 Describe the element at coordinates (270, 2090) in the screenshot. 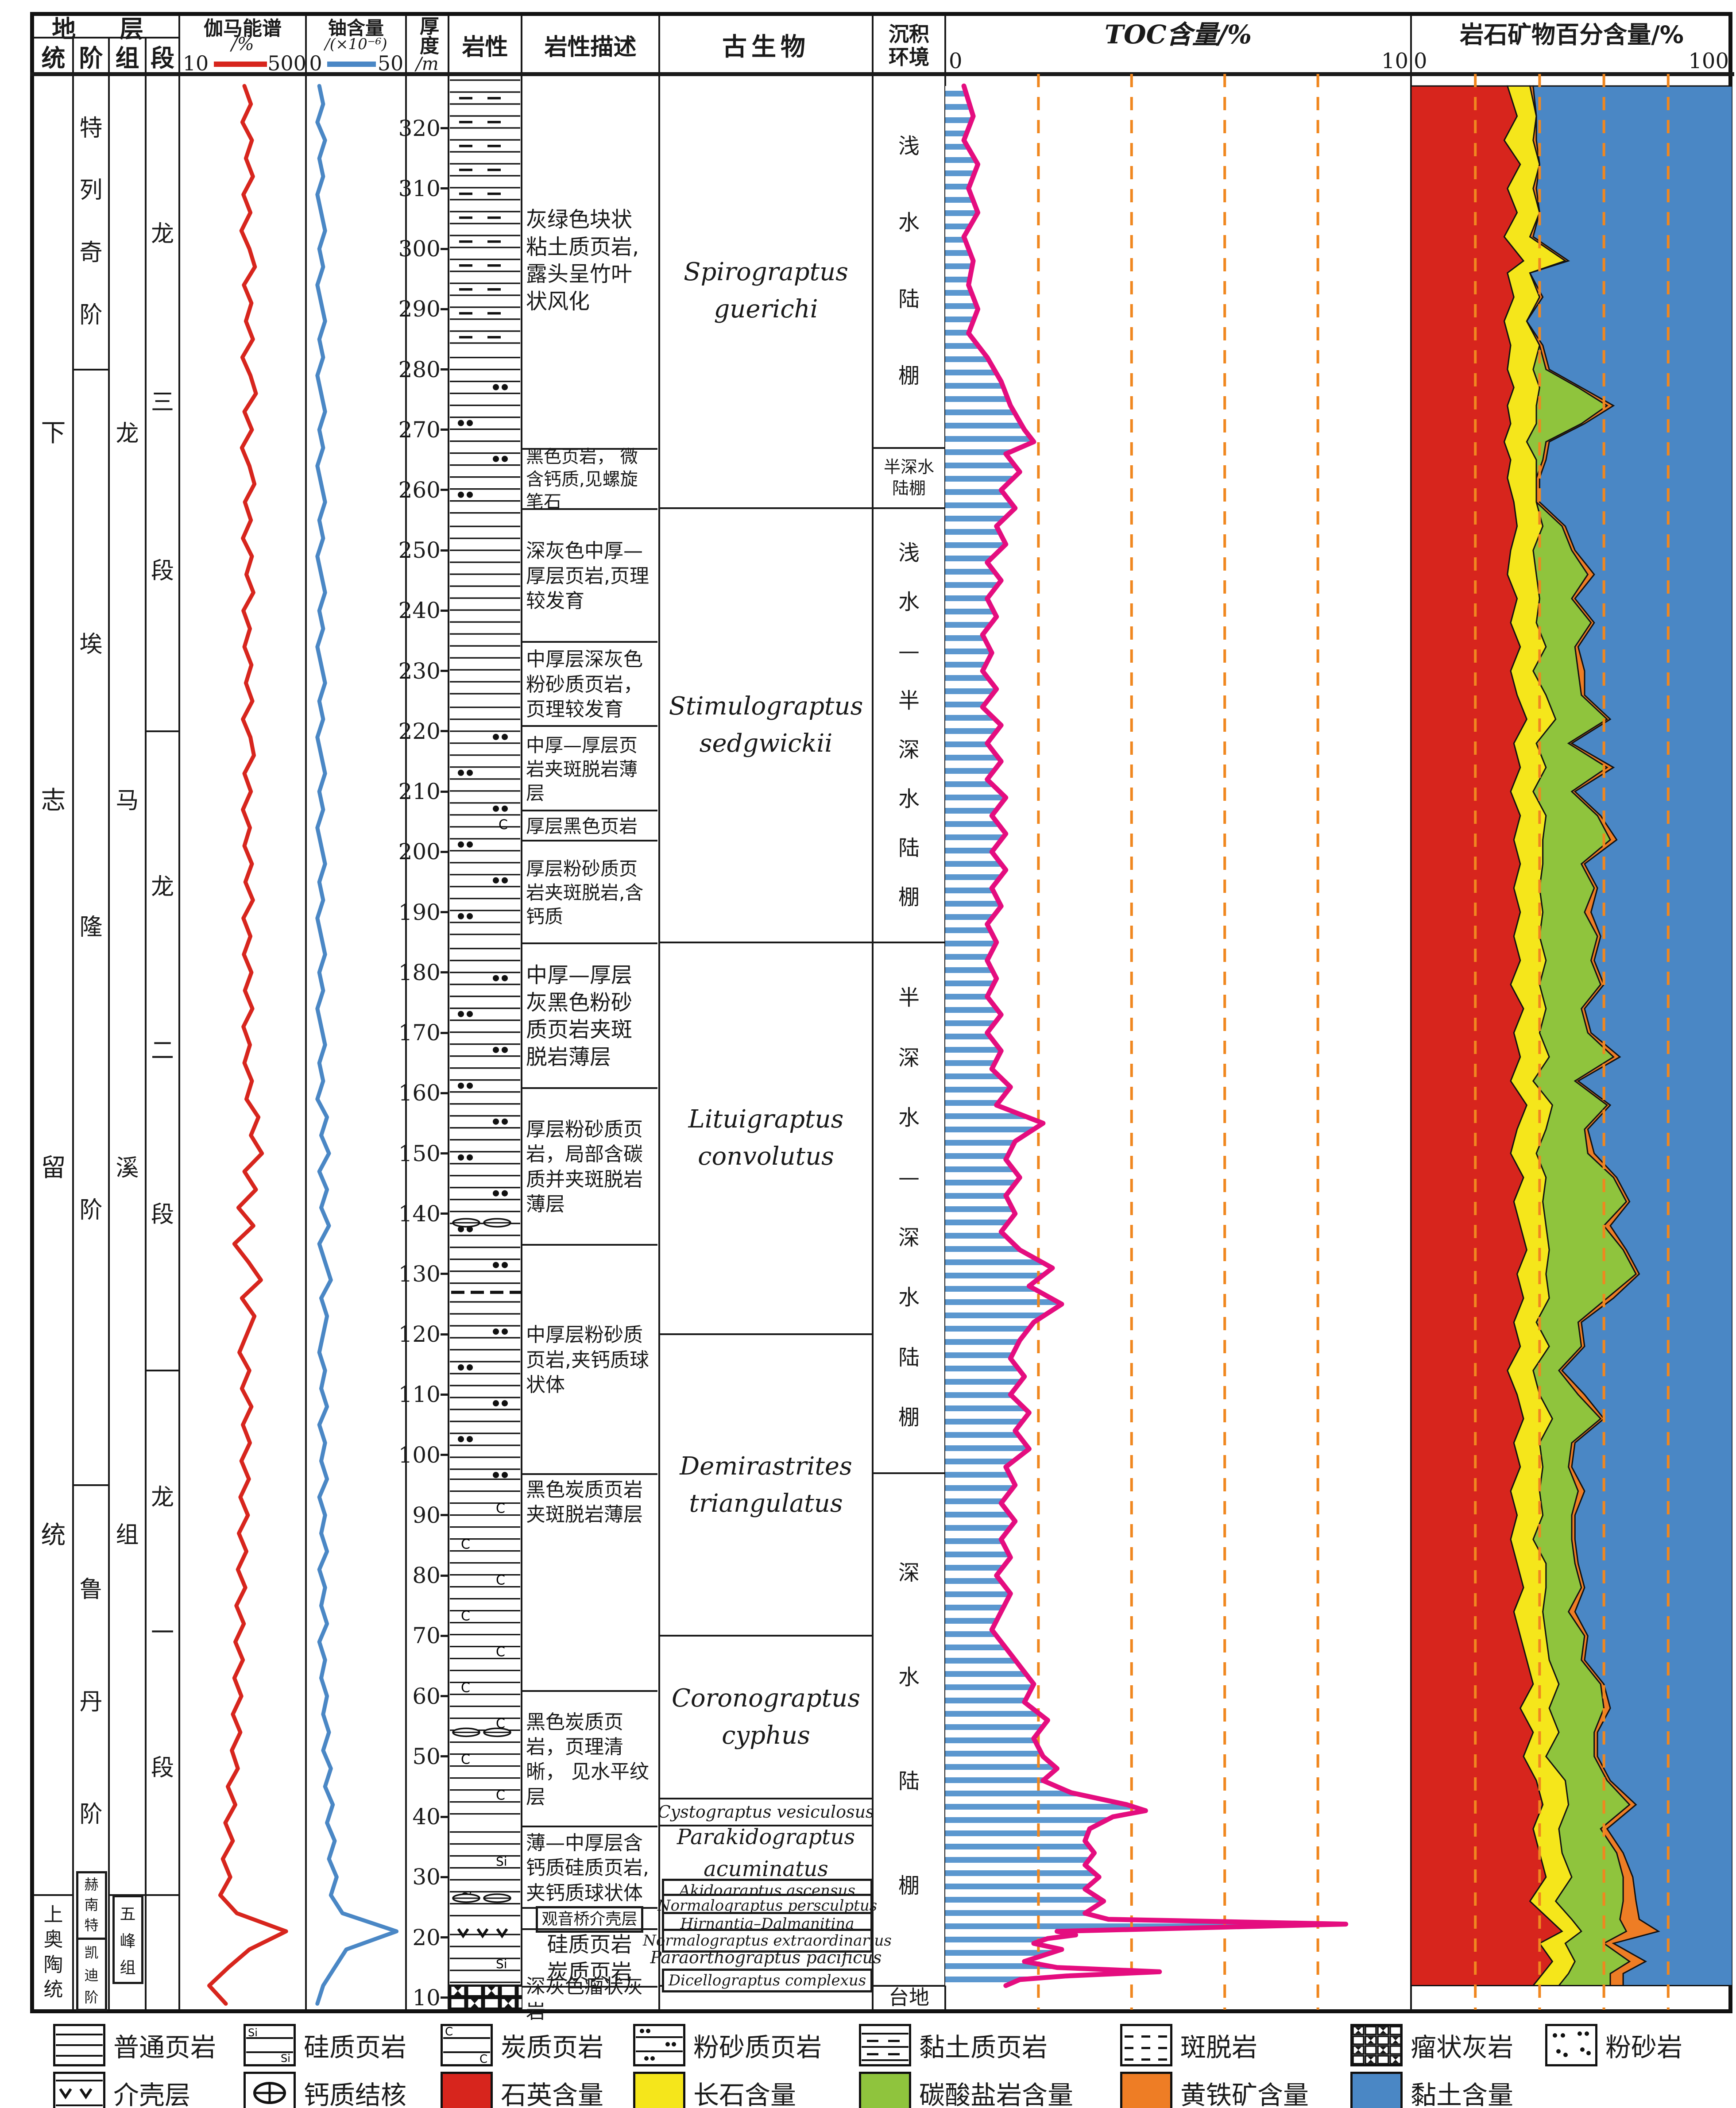

I see `legend-swatch-nodule` at that location.